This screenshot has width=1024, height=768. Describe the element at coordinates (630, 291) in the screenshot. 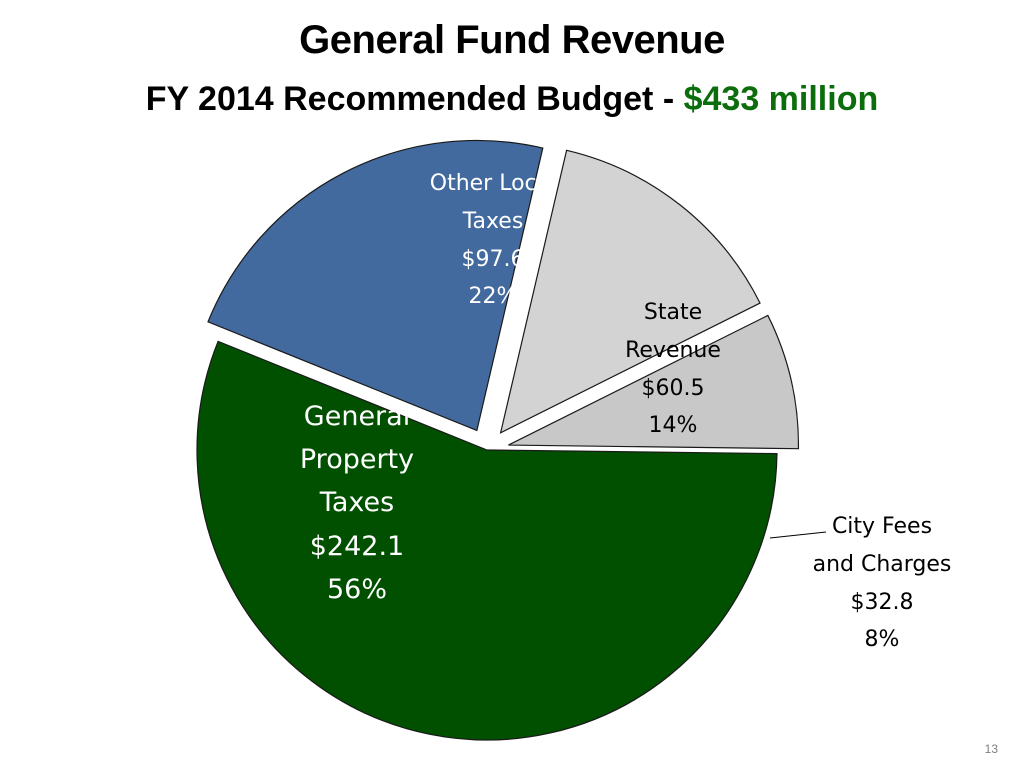

I see `pie-slice-state` at that location.